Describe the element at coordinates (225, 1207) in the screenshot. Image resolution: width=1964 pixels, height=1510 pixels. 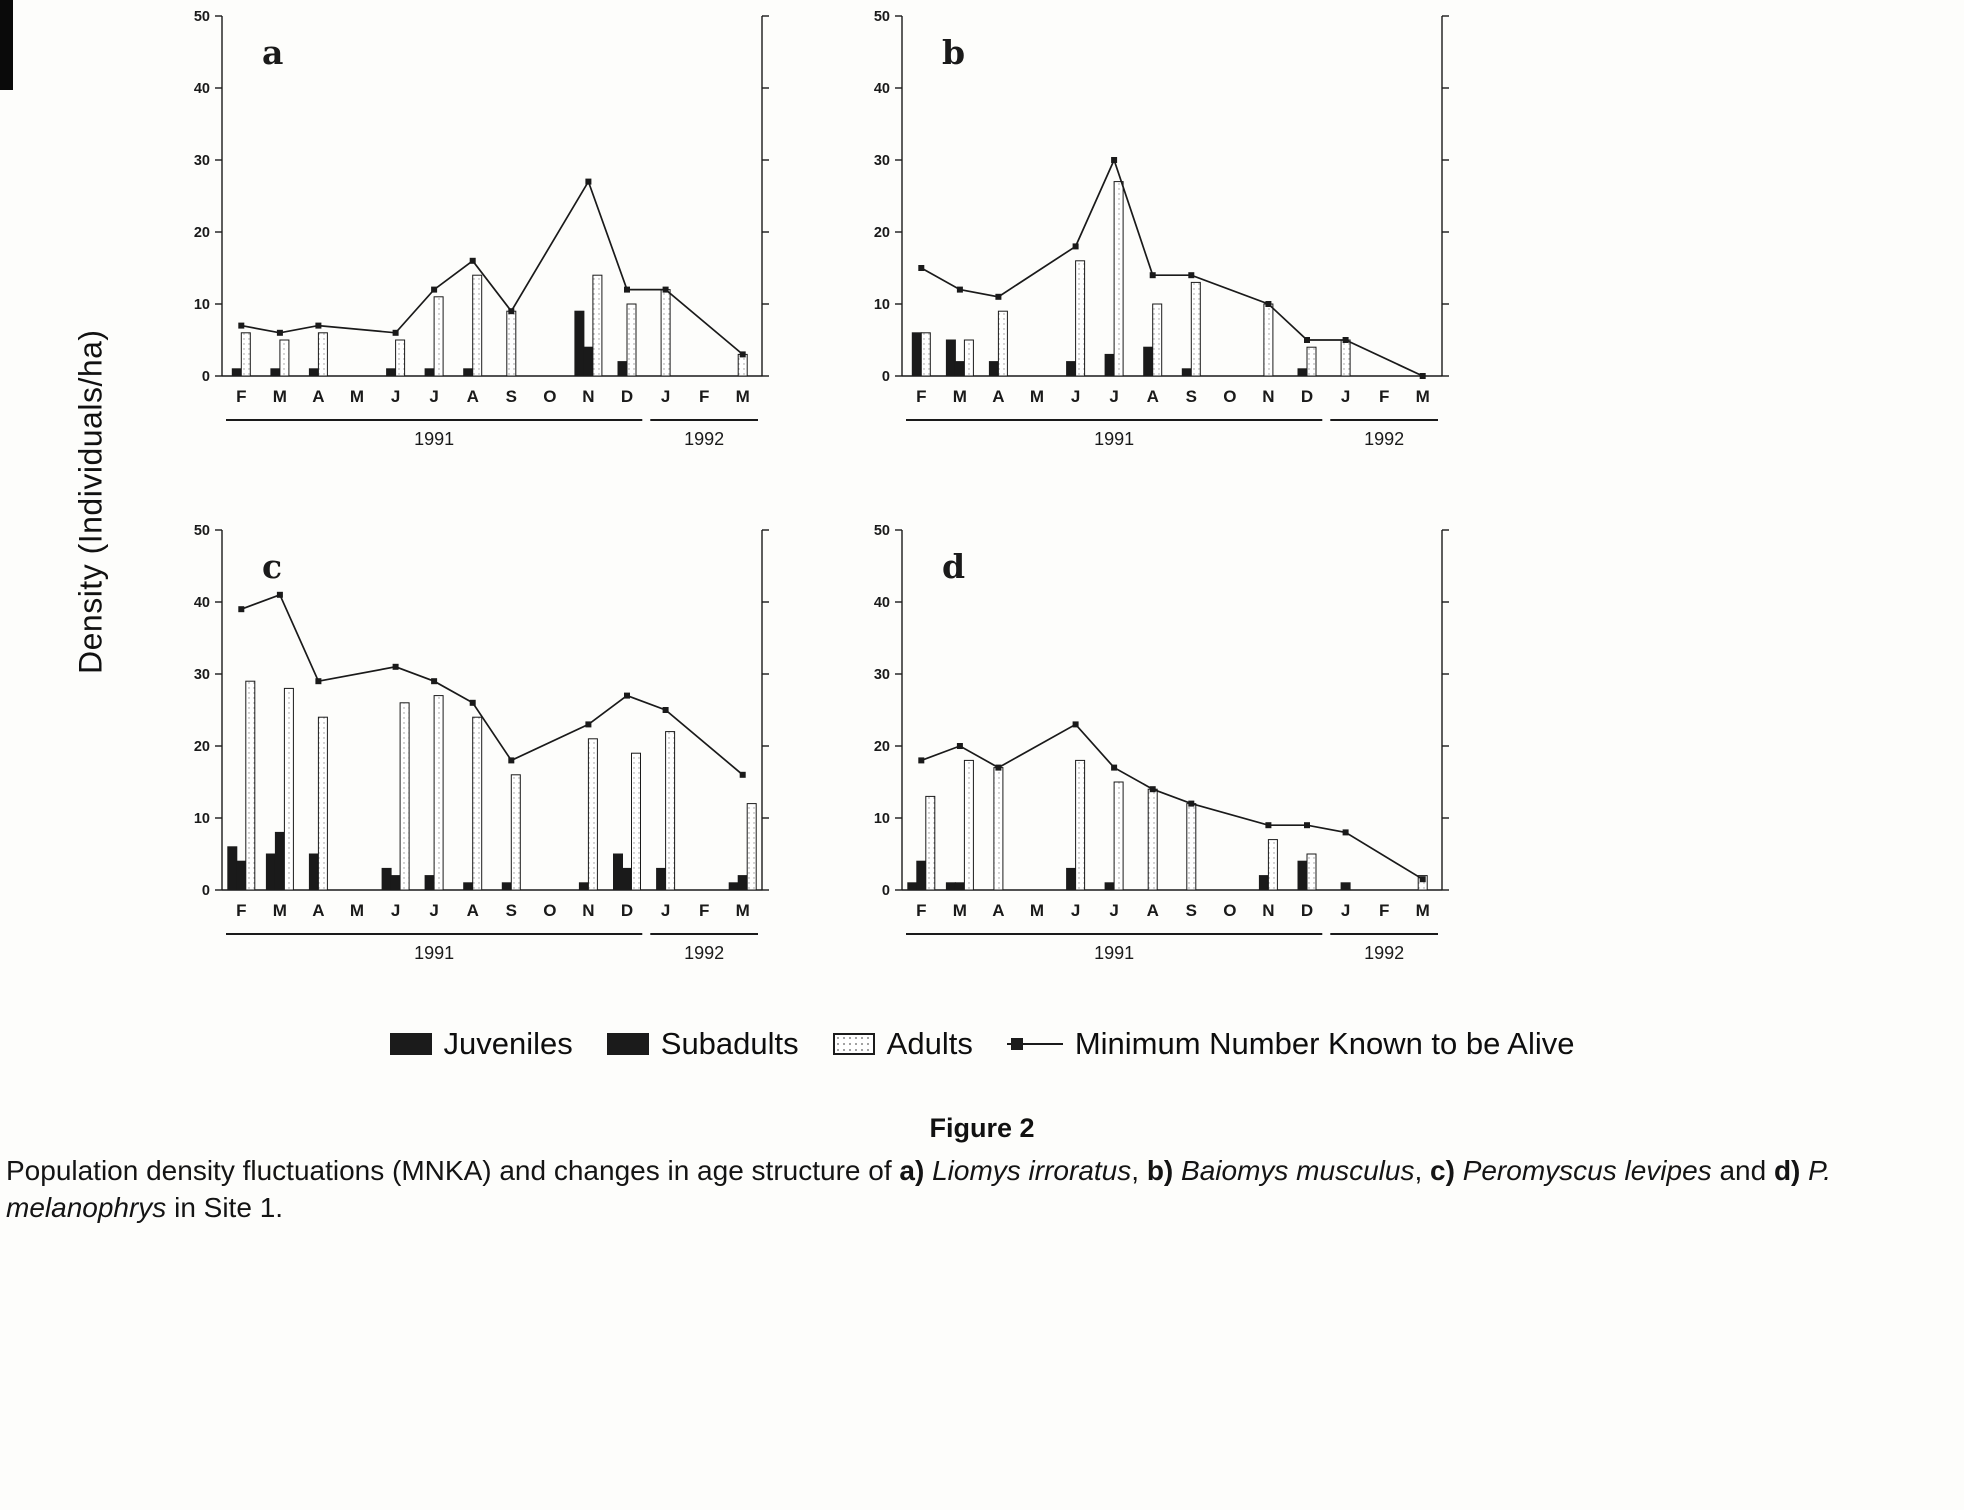
I see `caption-segment: in Site 1.` at that location.